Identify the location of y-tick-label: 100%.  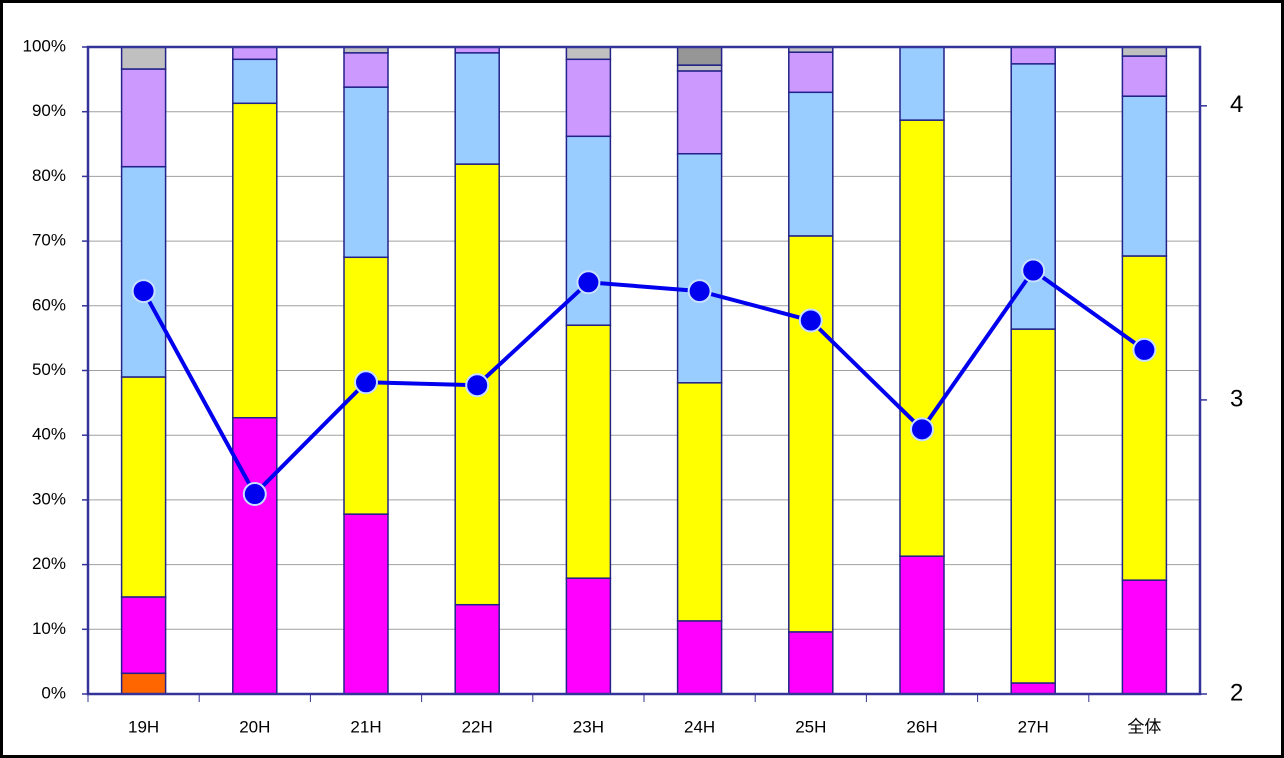
(44, 45).